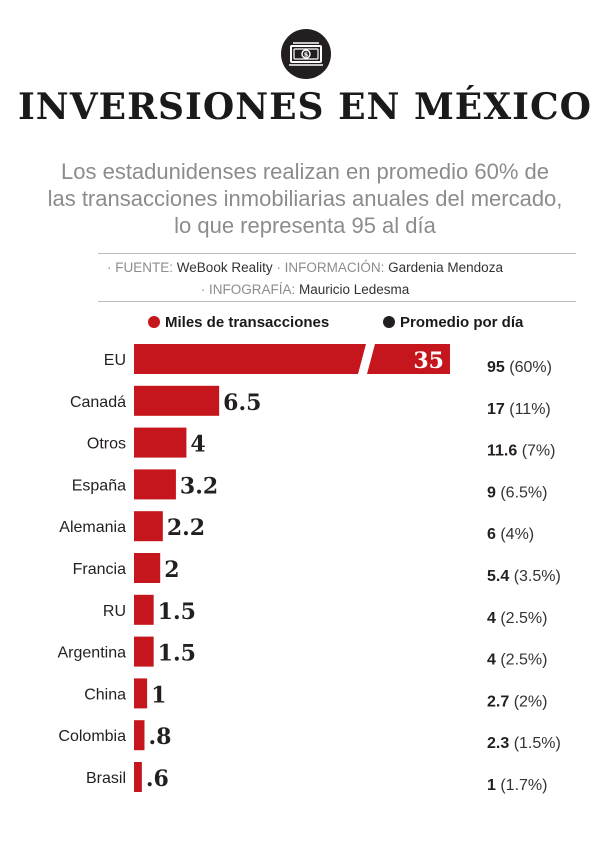 Image resolution: width=610 pixels, height=845 pixels. Describe the element at coordinates (92, 653) in the screenshot. I see `category-label: Argentina` at that location.